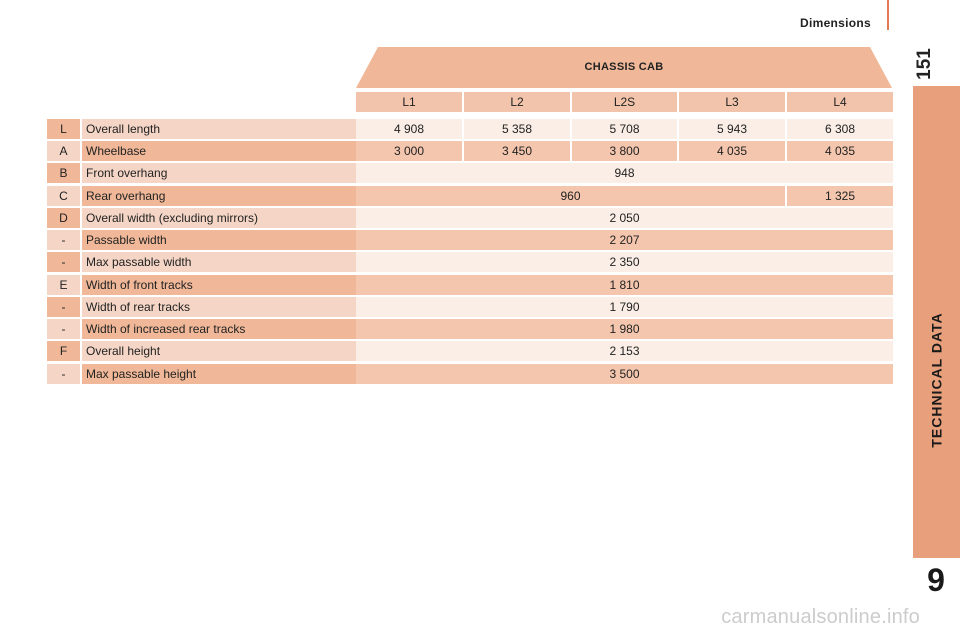  I want to click on table-row: - Width of increased rear tracks 1 980, so click(470, 329).